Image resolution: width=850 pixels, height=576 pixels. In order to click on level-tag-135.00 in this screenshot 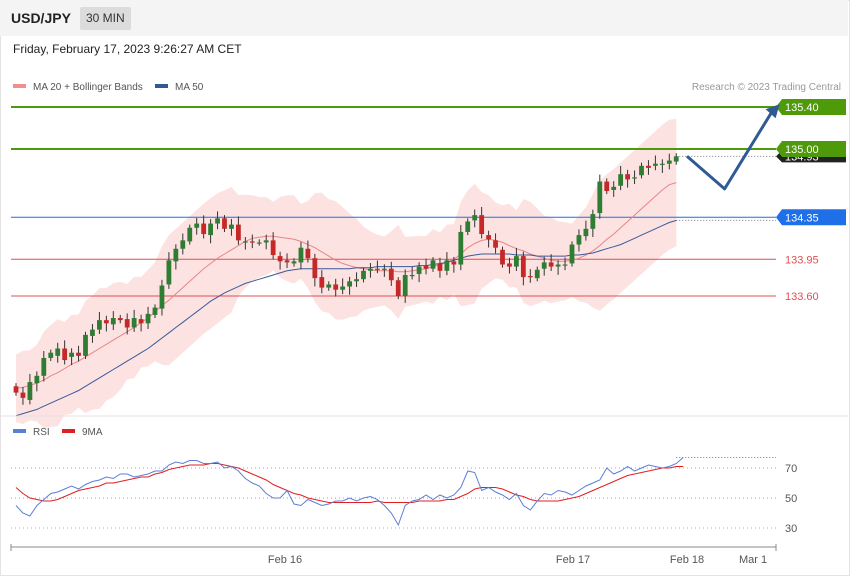, I will do `click(811, 149)`.